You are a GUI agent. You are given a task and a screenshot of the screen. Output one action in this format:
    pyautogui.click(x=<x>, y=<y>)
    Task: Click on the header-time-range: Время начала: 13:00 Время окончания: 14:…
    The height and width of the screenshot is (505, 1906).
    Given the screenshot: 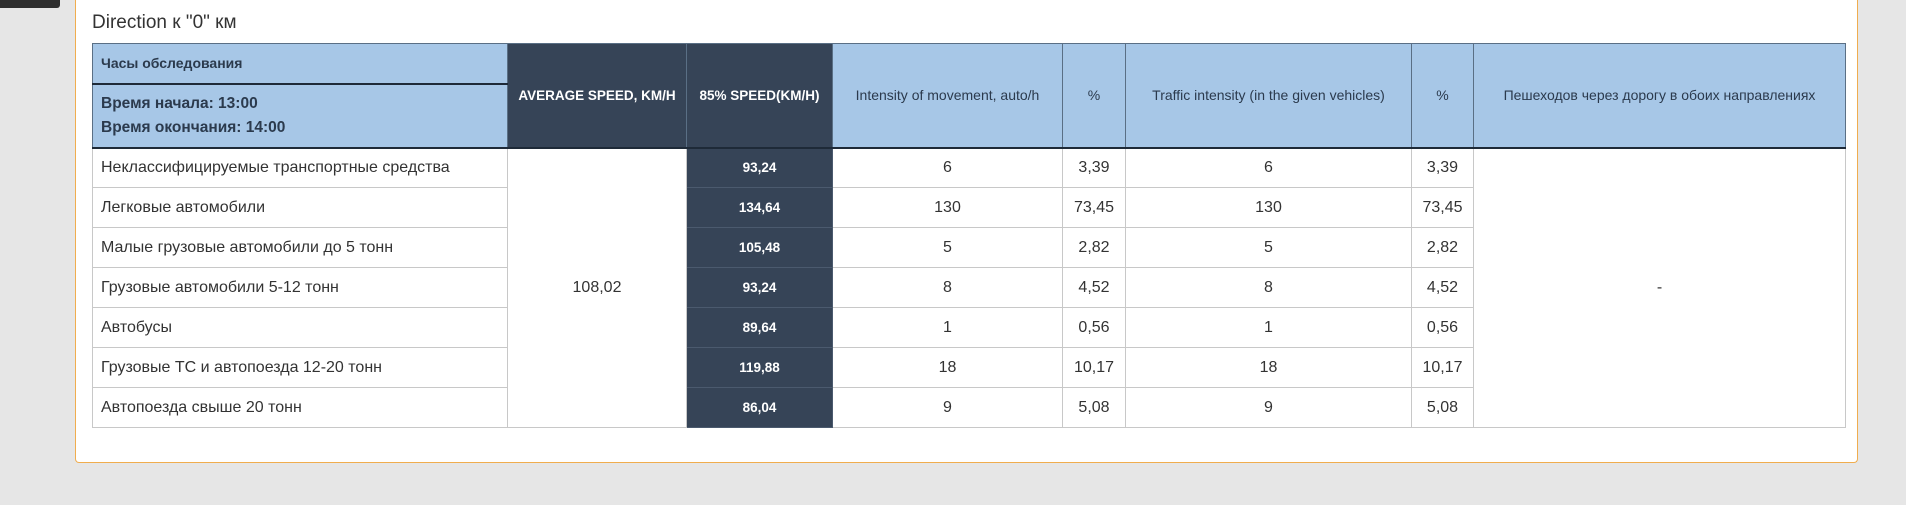 What is the action you would take?
    pyautogui.click(x=300, y=116)
    